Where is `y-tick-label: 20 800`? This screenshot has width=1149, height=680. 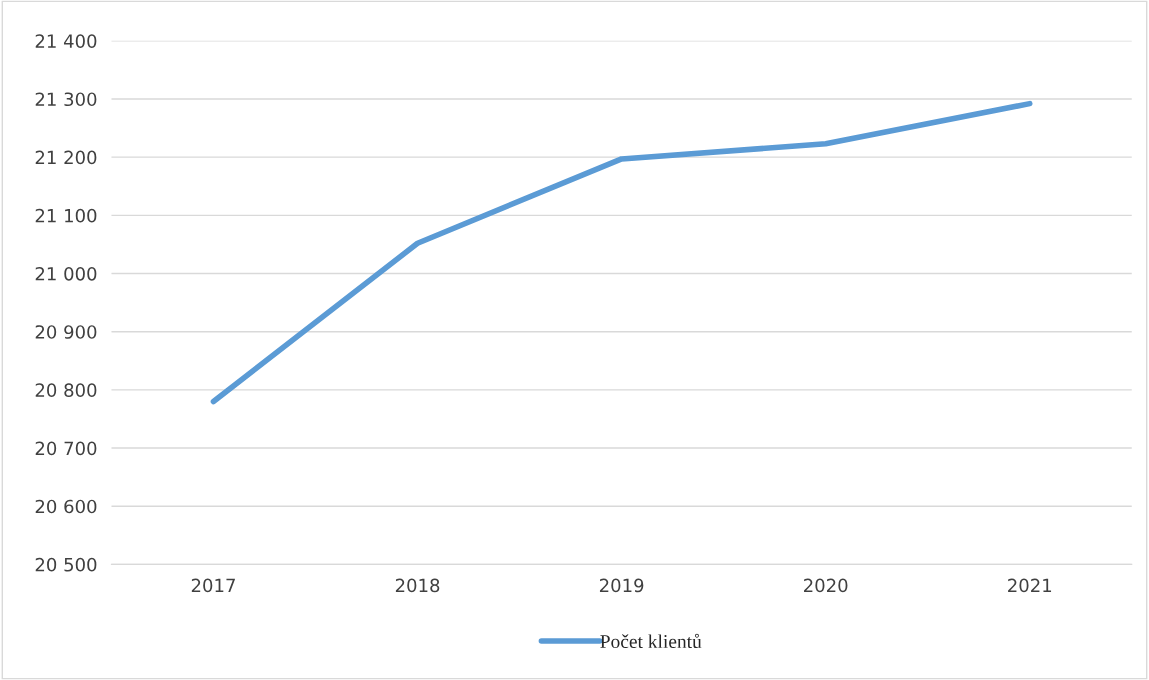 y-tick-label: 20 800 is located at coordinates (66, 390).